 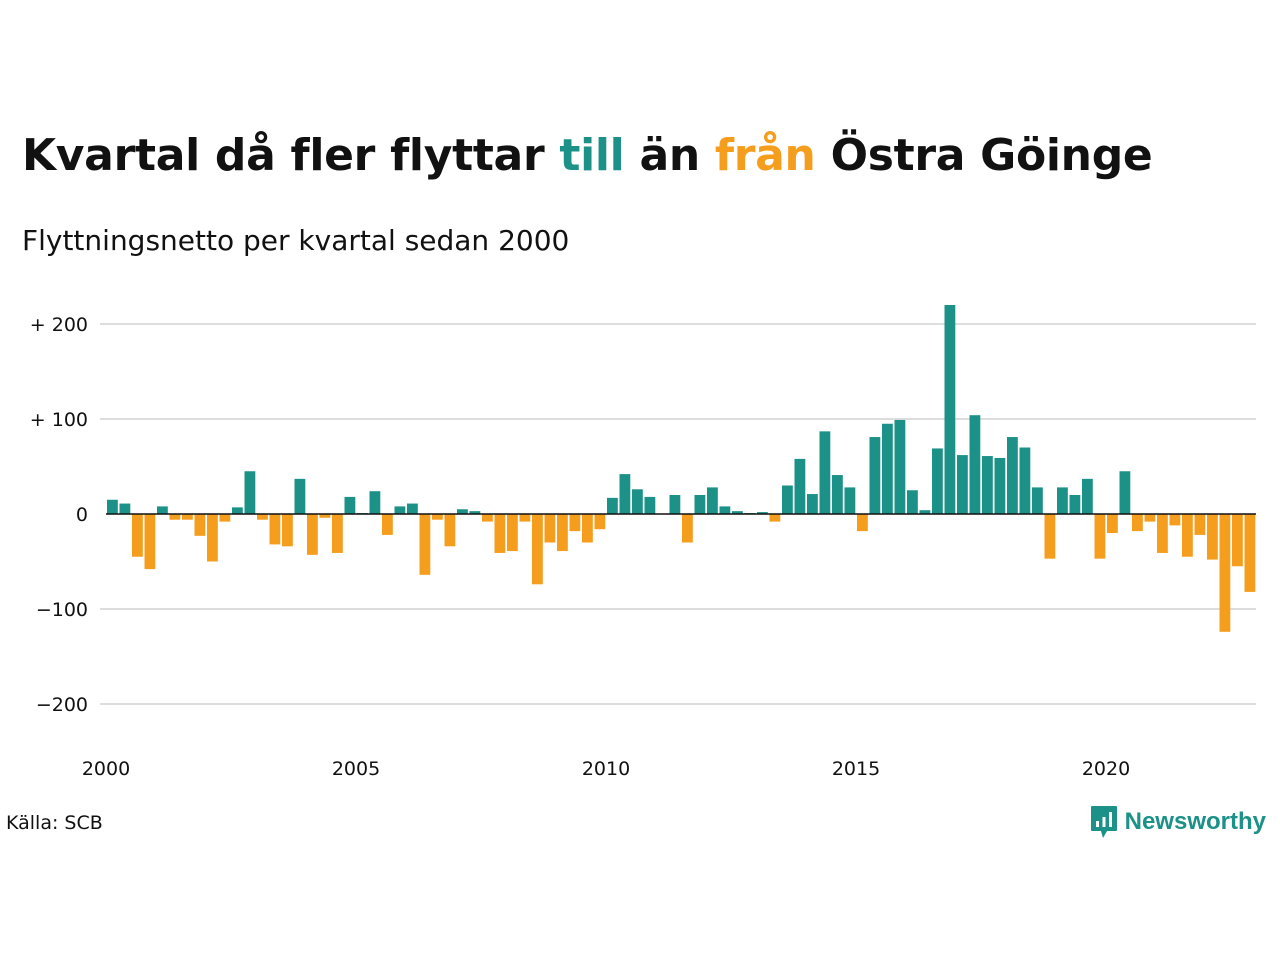 I want to click on y-tick-label: −200, so click(x=62, y=705).